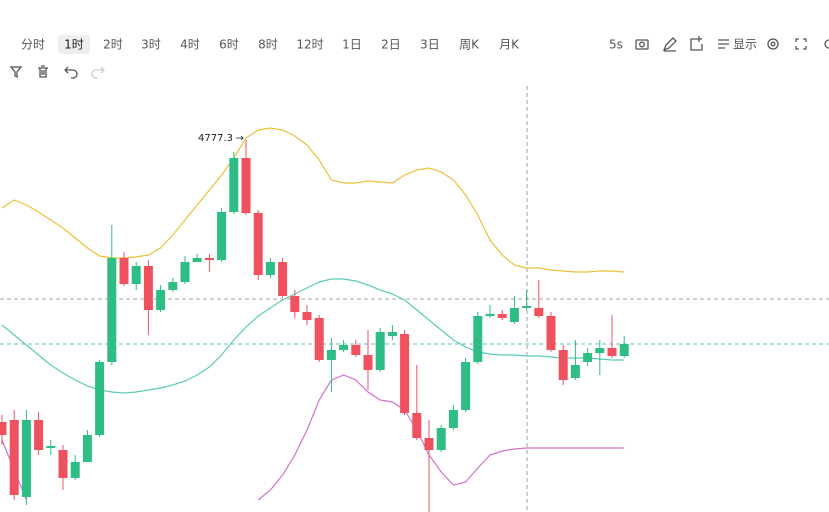 This screenshot has height=512, width=829. I want to click on interval-tab: 2日, so click(391, 45).